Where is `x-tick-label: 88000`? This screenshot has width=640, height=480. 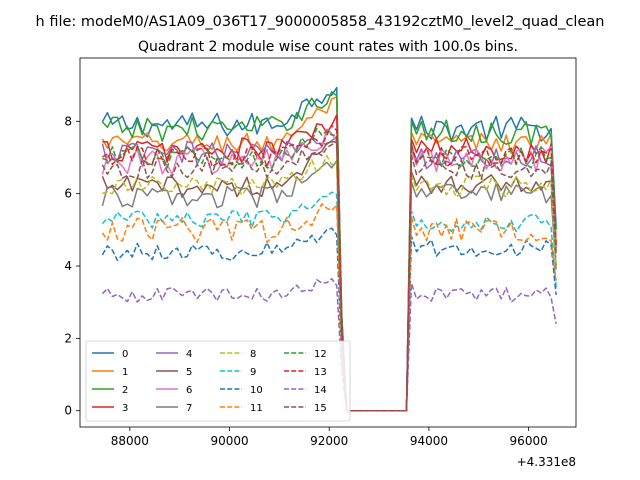
x-tick-label: 88000 is located at coordinates (130, 441).